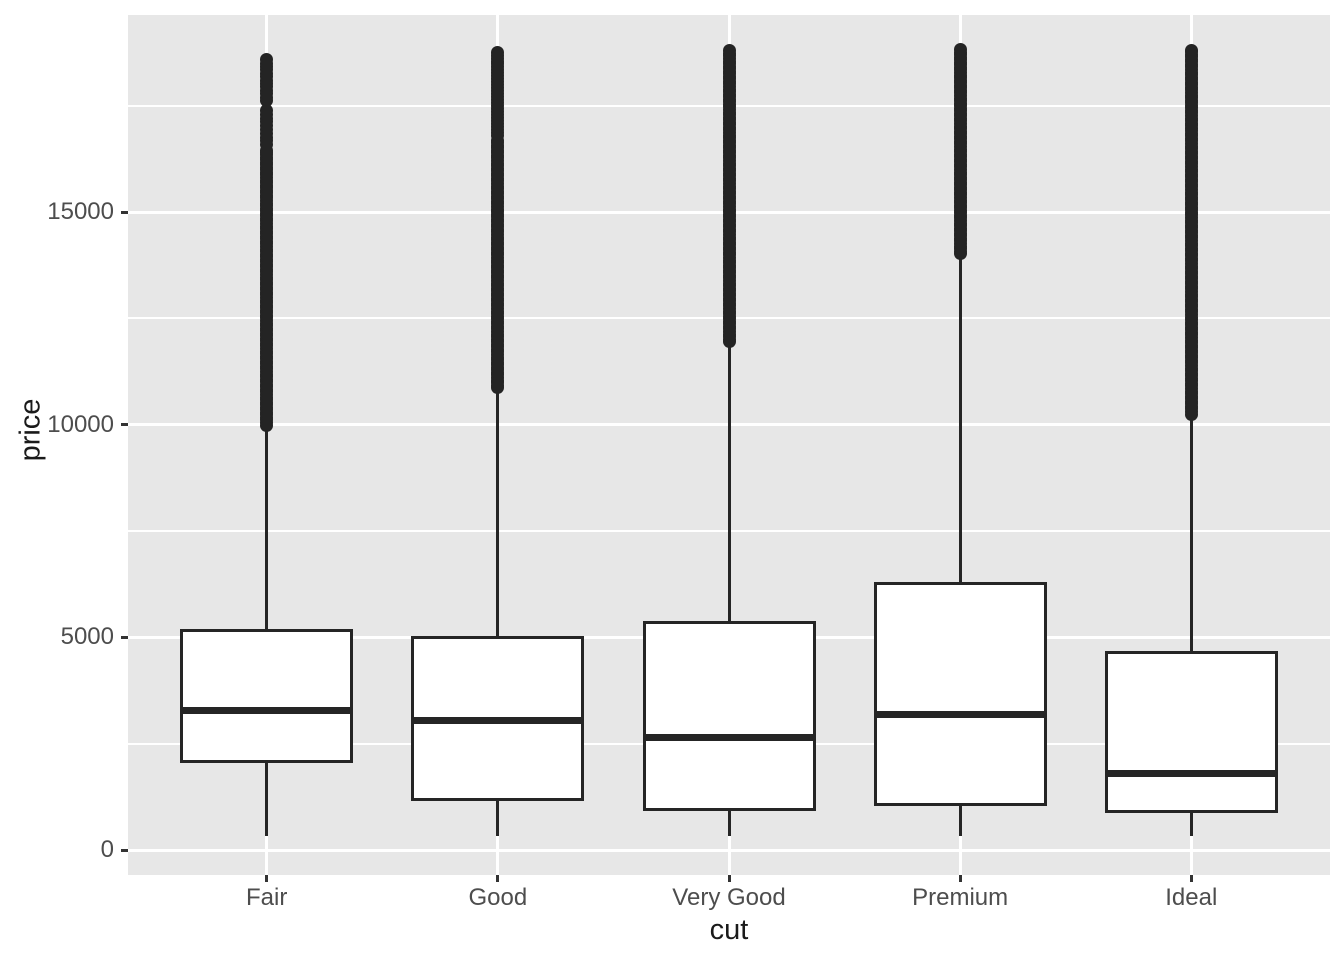  Describe the element at coordinates (960, 897) in the screenshot. I see `x-tick-label: Premium` at that location.